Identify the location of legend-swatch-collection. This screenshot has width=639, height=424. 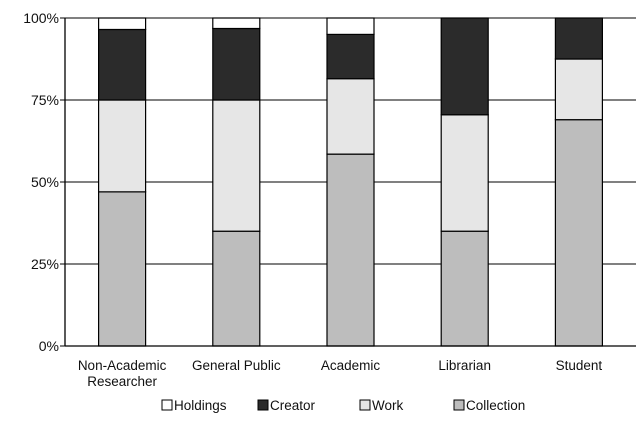
(459, 405).